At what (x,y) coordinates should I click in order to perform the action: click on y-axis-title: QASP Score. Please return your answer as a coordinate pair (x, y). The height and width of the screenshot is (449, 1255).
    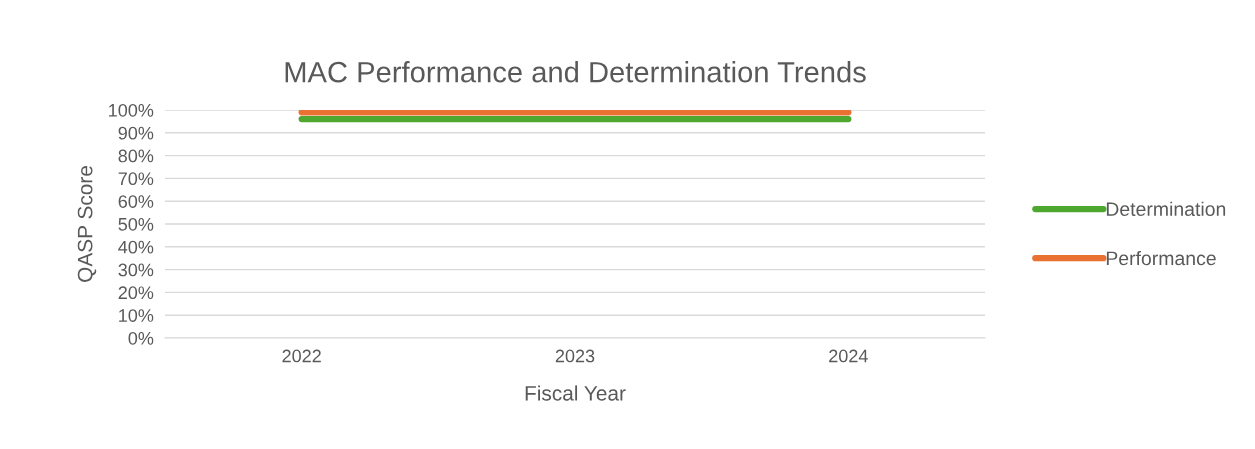
    Looking at the image, I should click on (87, 224).